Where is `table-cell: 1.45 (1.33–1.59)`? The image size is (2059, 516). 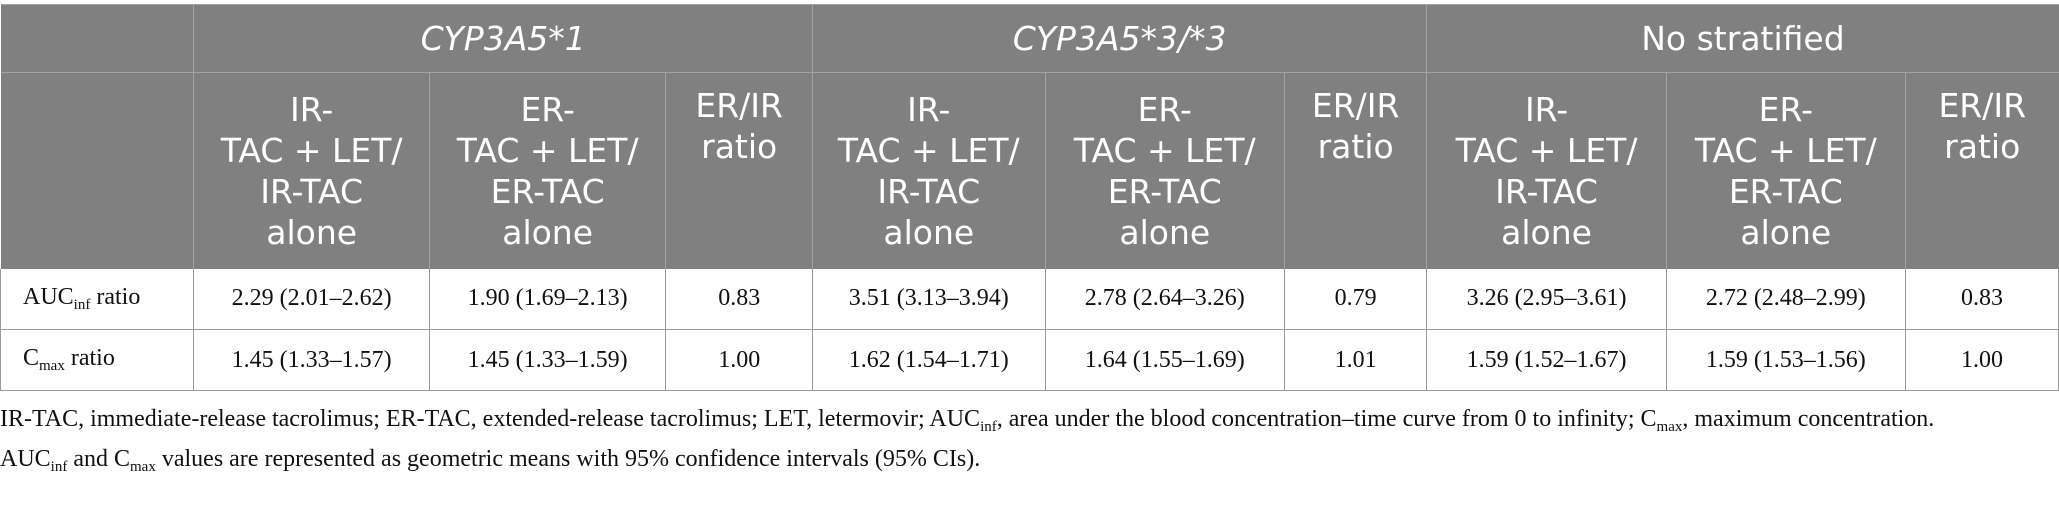 table-cell: 1.45 (1.33–1.59) is located at coordinates (547, 360).